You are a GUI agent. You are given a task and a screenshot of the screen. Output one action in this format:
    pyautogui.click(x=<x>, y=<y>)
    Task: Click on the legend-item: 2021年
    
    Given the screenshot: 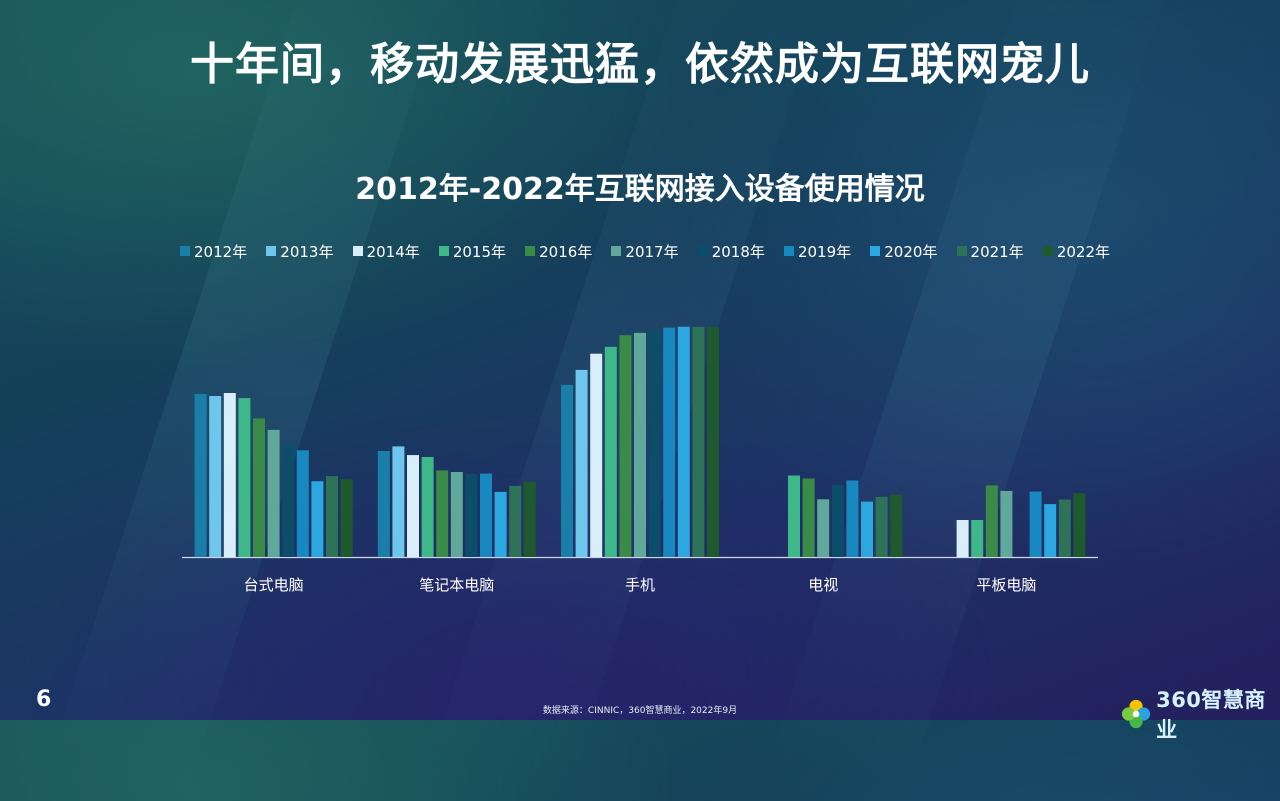 What is the action you would take?
    pyautogui.click(x=990, y=251)
    